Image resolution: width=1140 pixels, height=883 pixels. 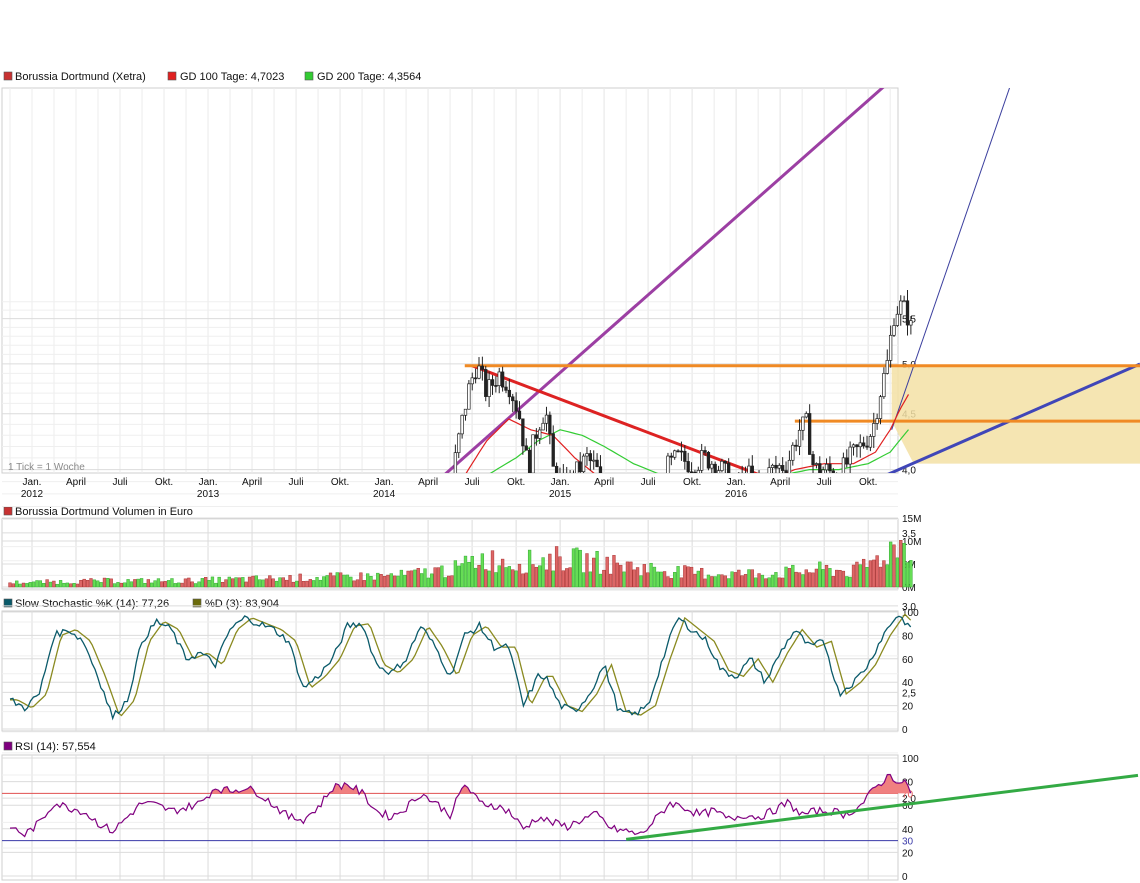 I want to click on legend-swatch-d, so click(x=197, y=603).